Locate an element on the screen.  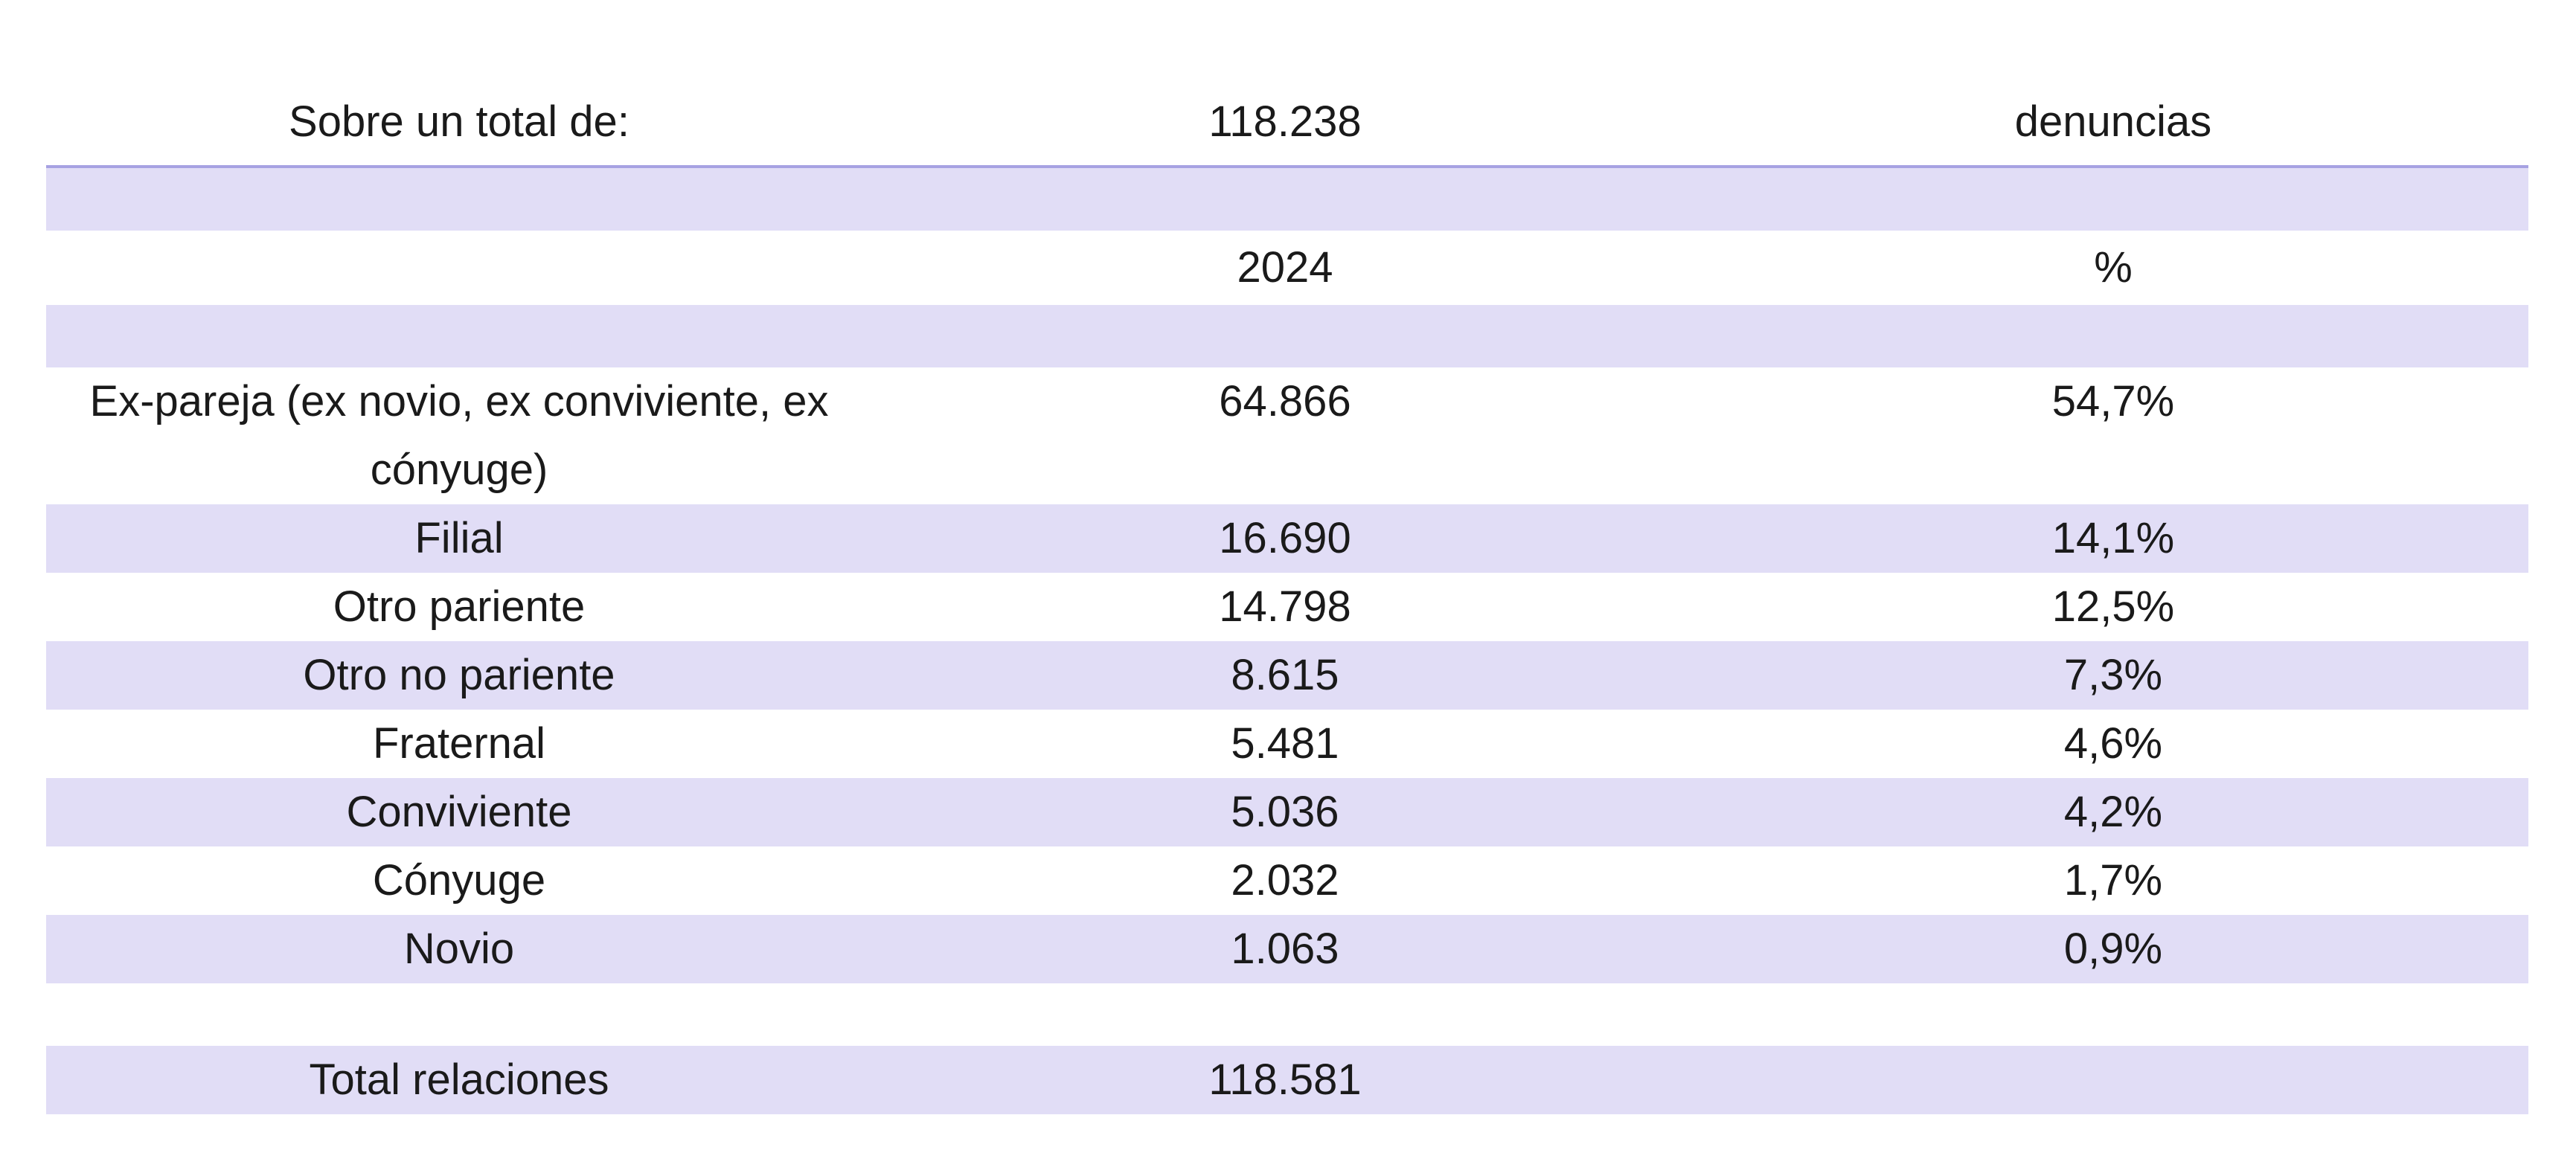
row-value: 64.866 is located at coordinates (1285, 401).